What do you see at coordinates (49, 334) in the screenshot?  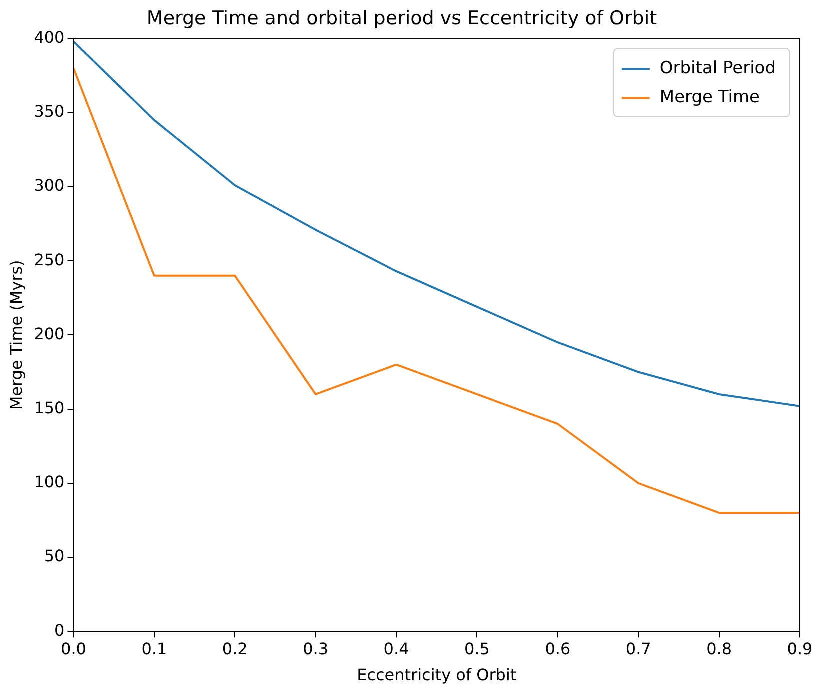 I see `y-tick-label: 200` at bounding box center [49, 334].